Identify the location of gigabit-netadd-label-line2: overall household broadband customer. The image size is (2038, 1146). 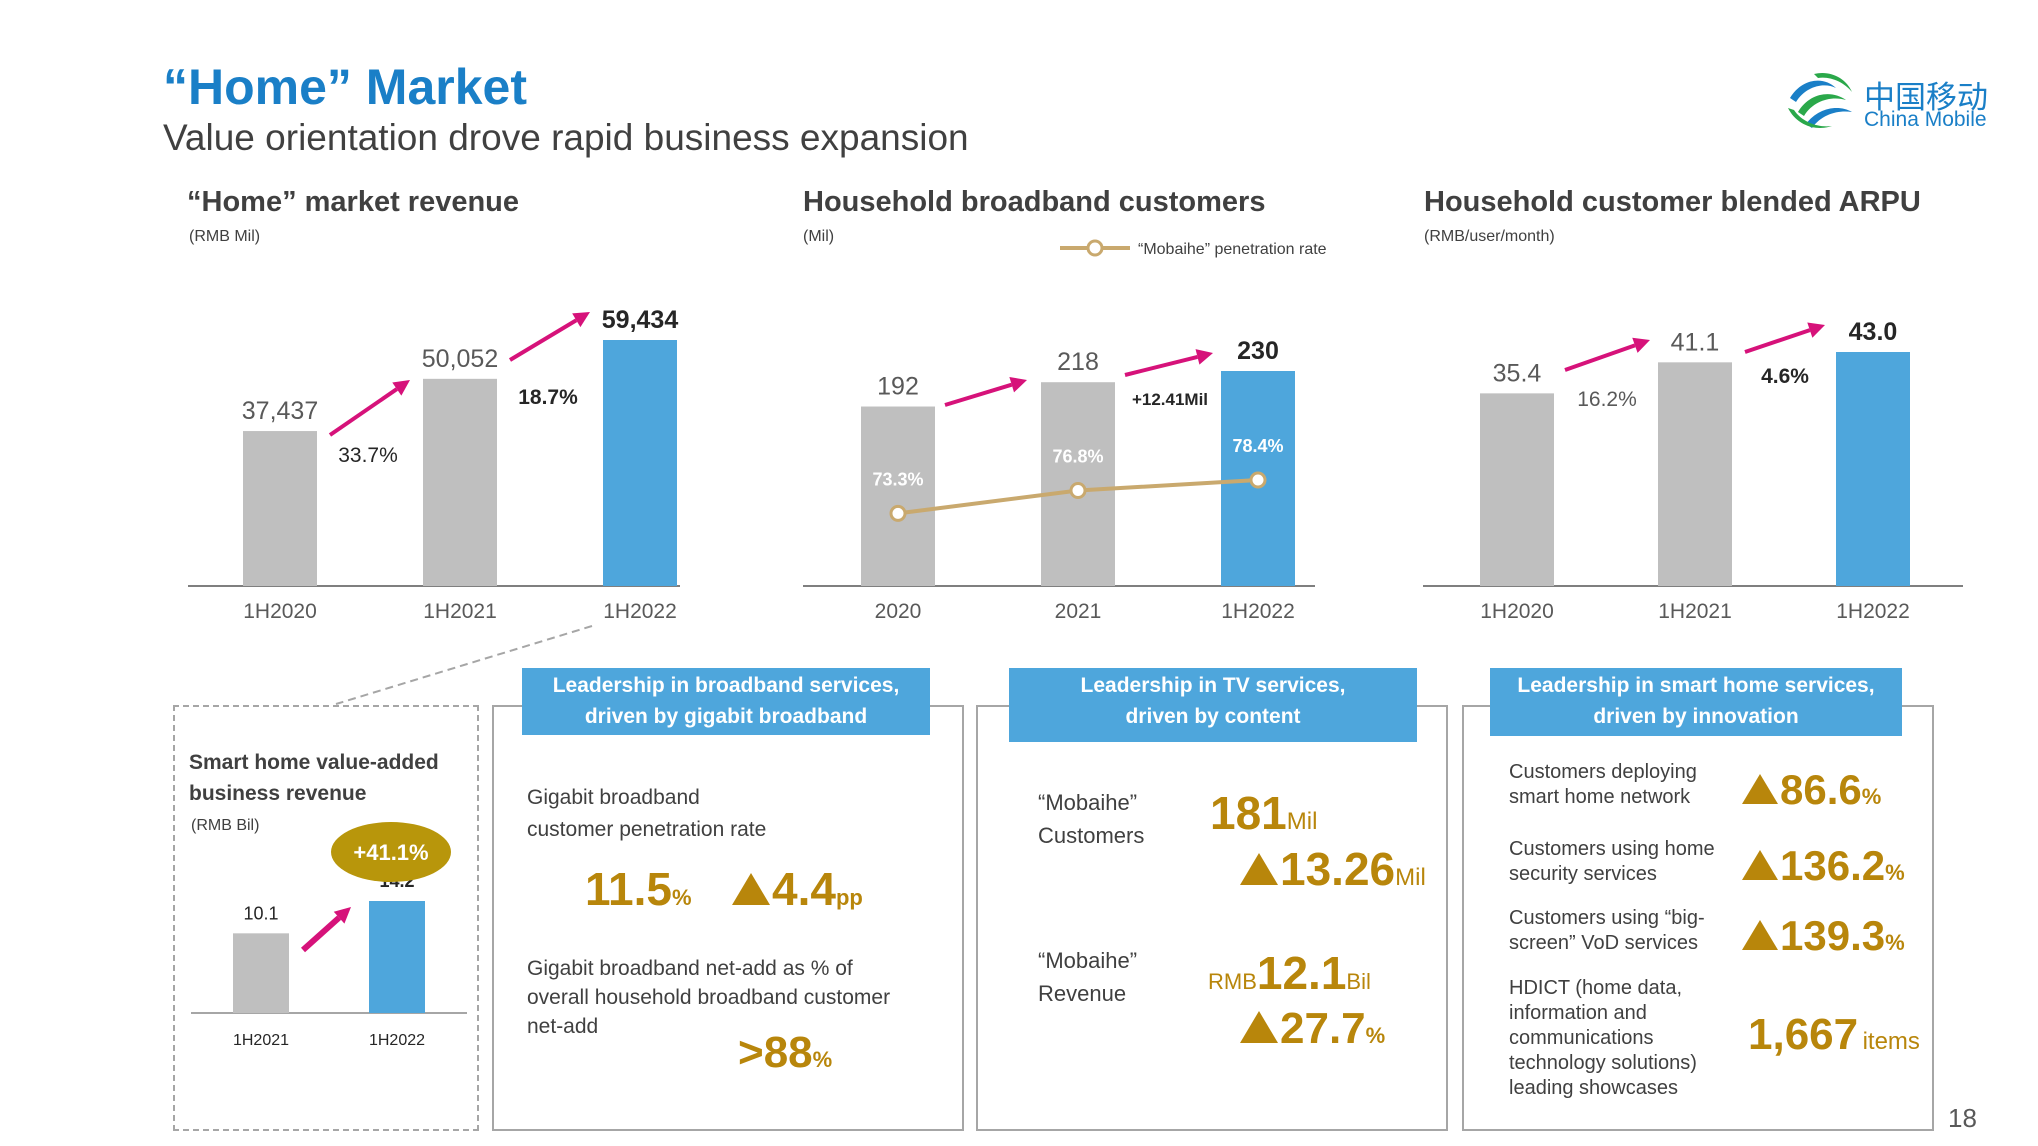
(709, 997).